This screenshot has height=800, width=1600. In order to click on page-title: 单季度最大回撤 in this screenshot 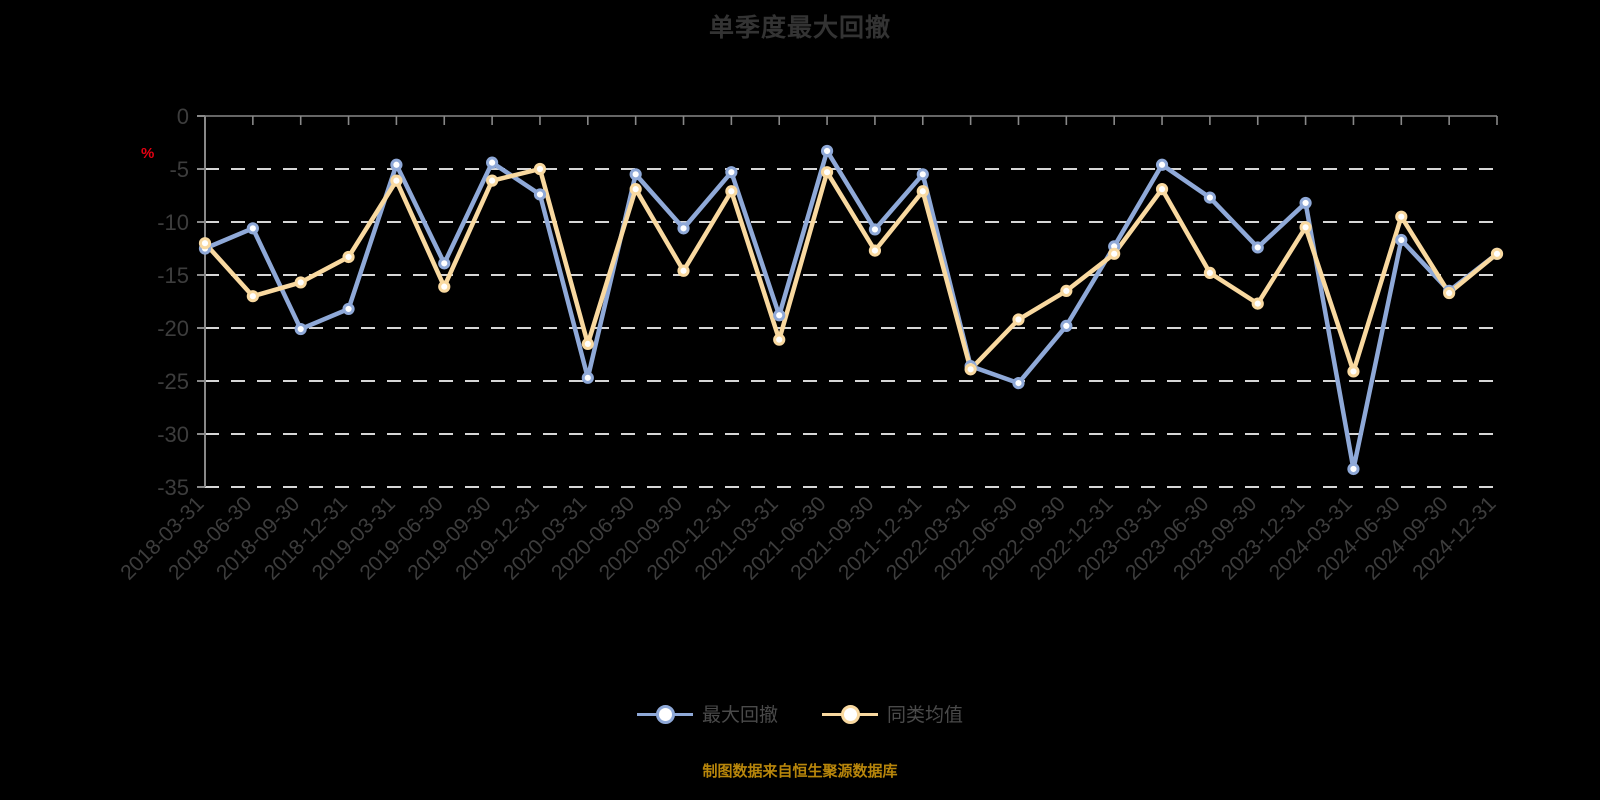, I will do `click(799, 28)`.